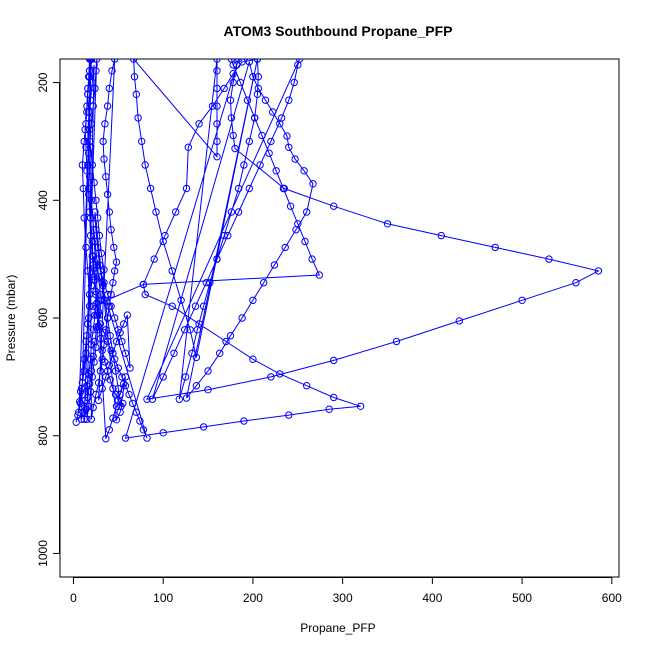 This screenshot has height=650, width=650. Describe the element at coordinates (73, 598) in the screenshot. I see `x-tick-label: 0` at that location.